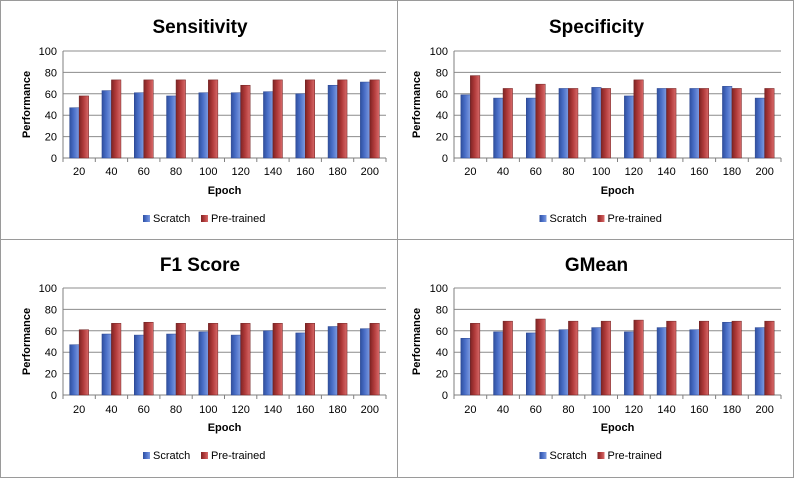 Image resolution: width=794 pixels, height=479 pixels. I want to click on gmean-x-tick-label: 40, so click(503, 410).